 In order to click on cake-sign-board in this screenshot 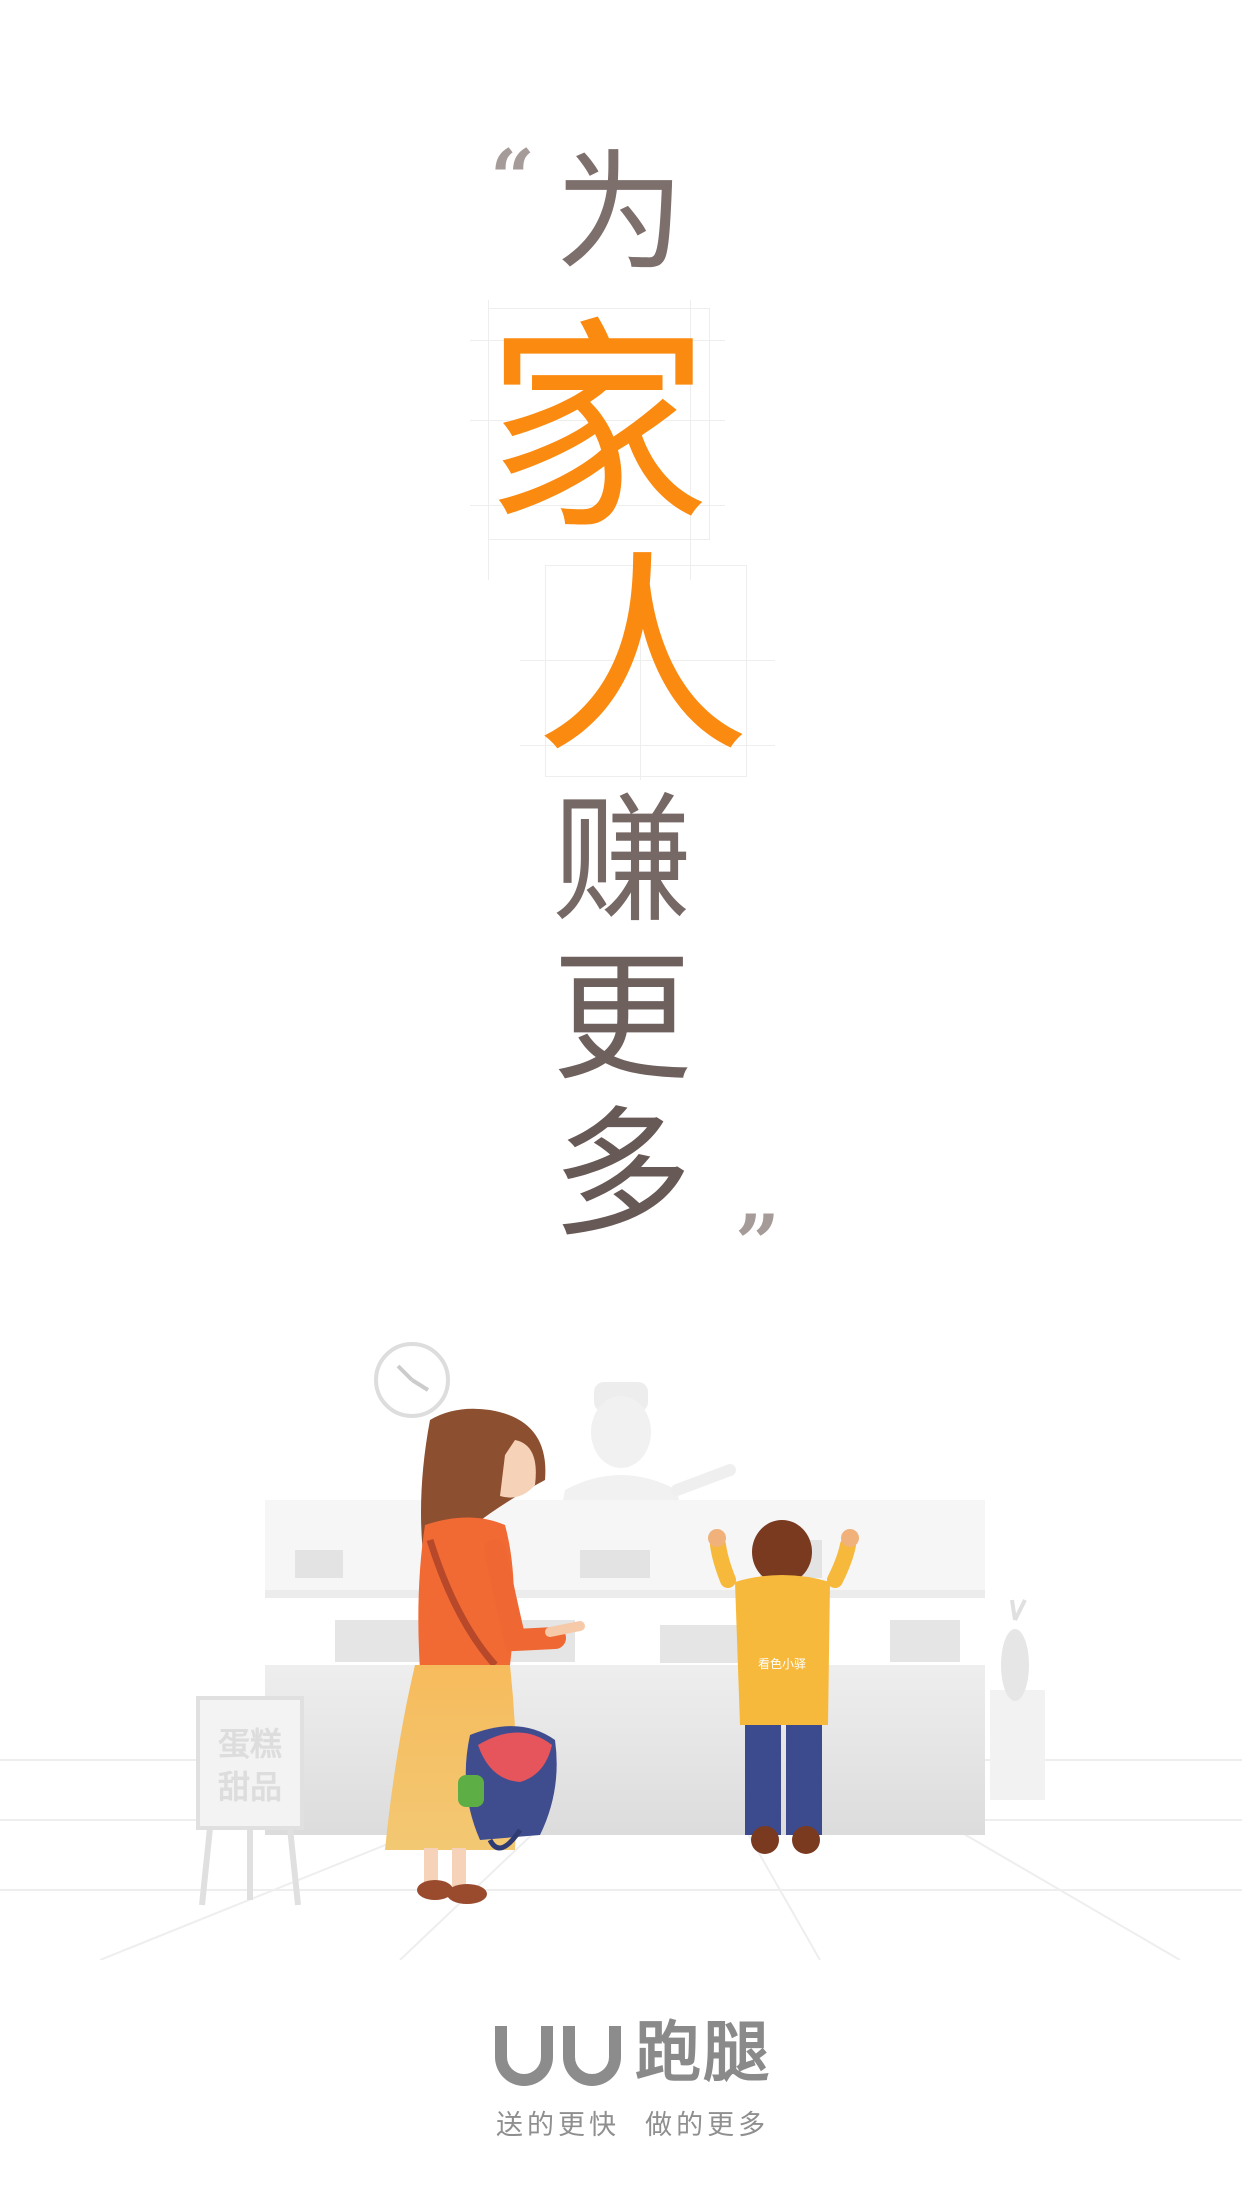, I will do `click(250, 1801)`.